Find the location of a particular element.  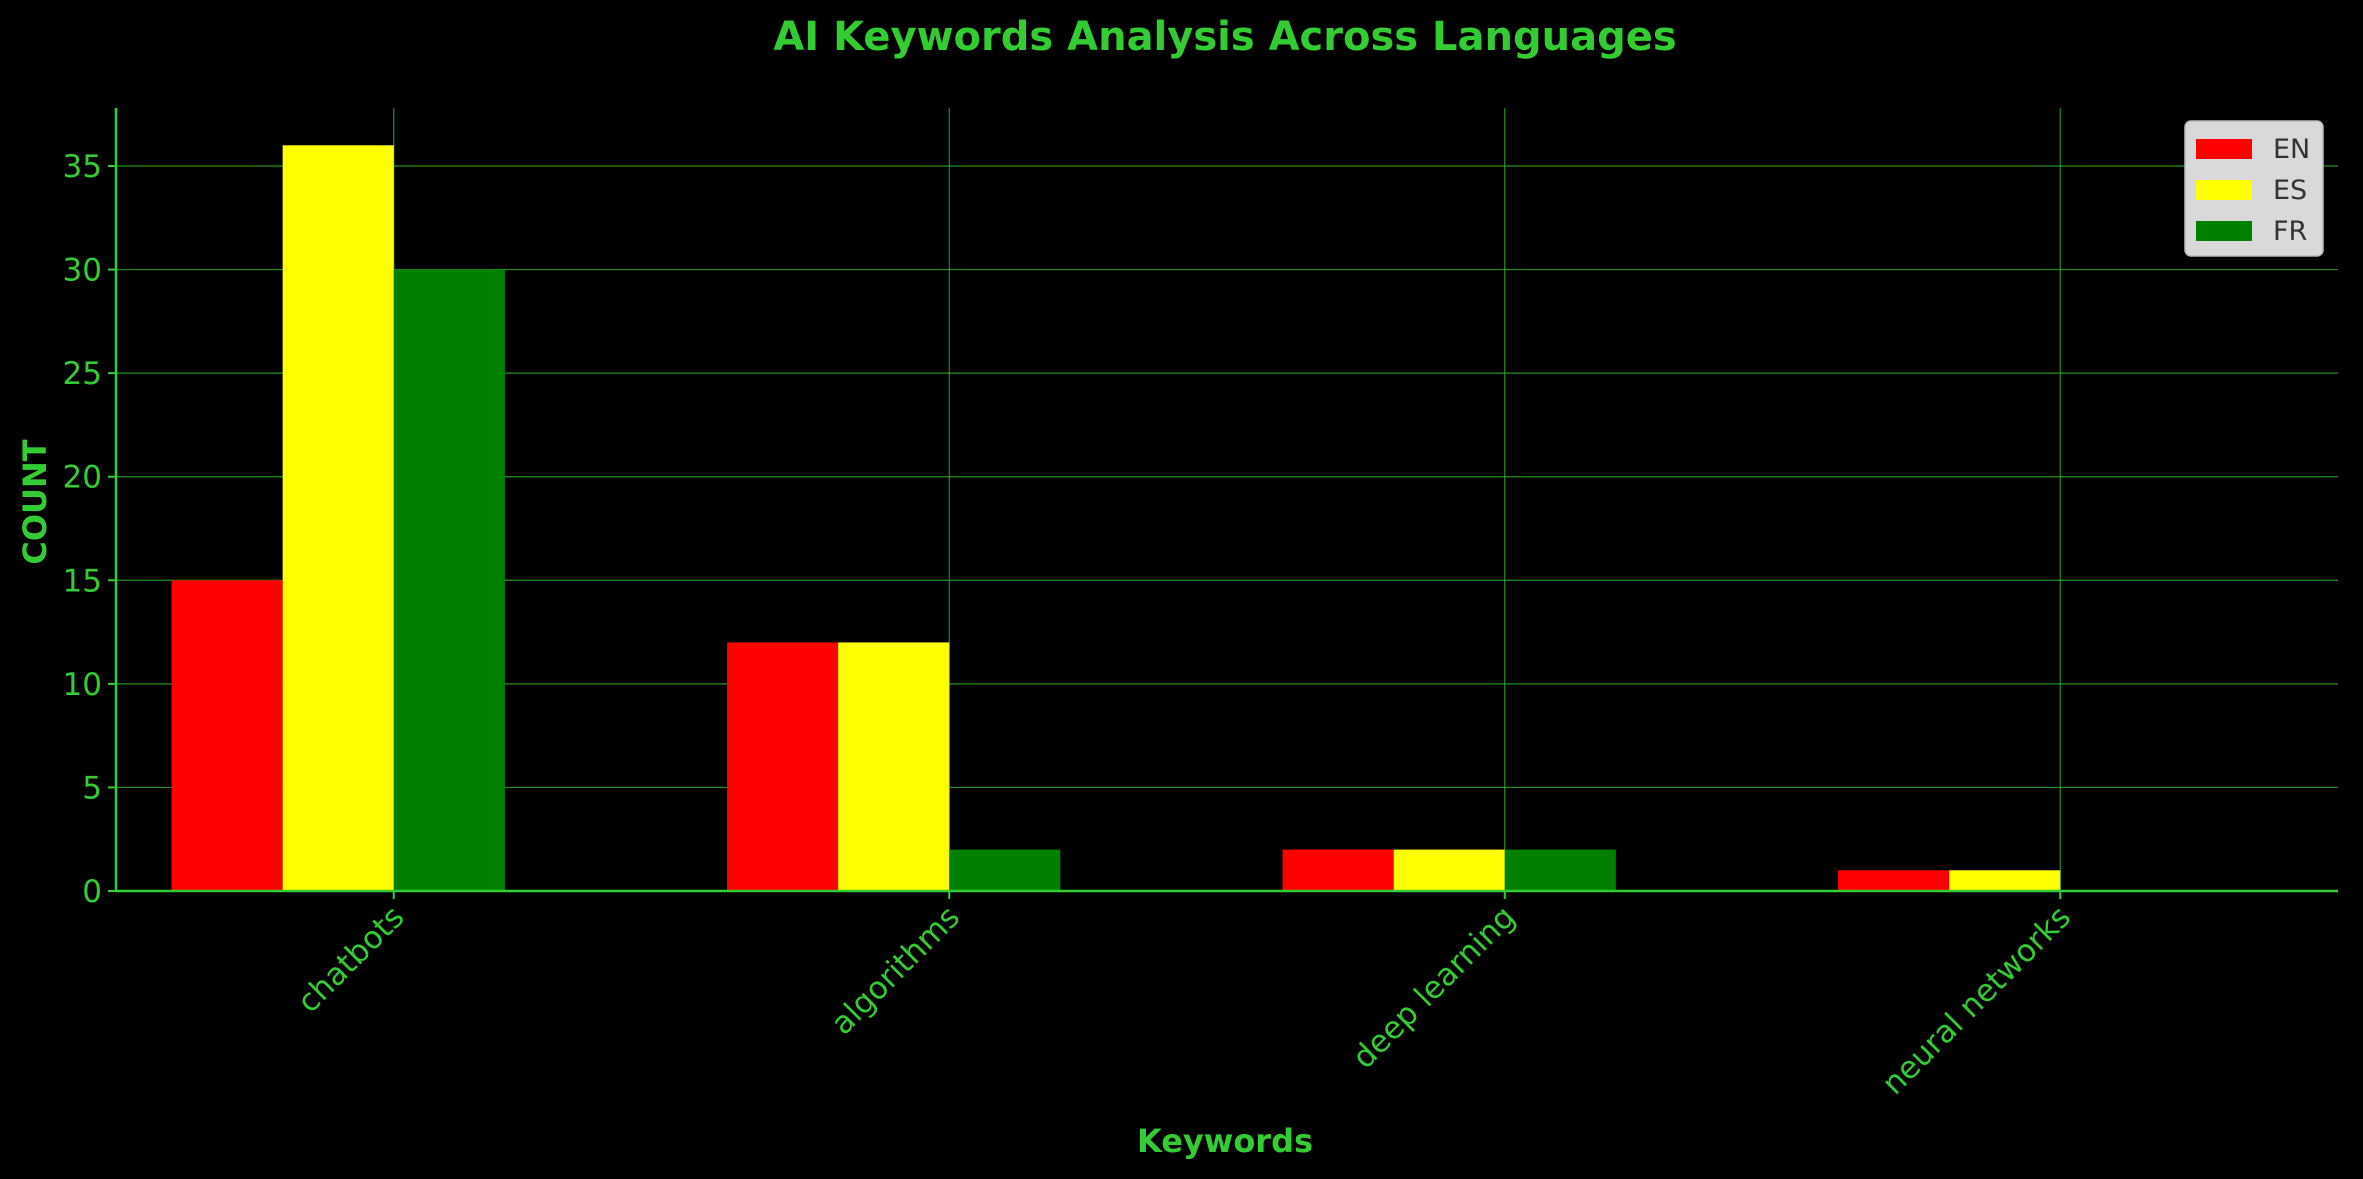

x-axis-title: Keywords is located at coordinates (1225, 1141).